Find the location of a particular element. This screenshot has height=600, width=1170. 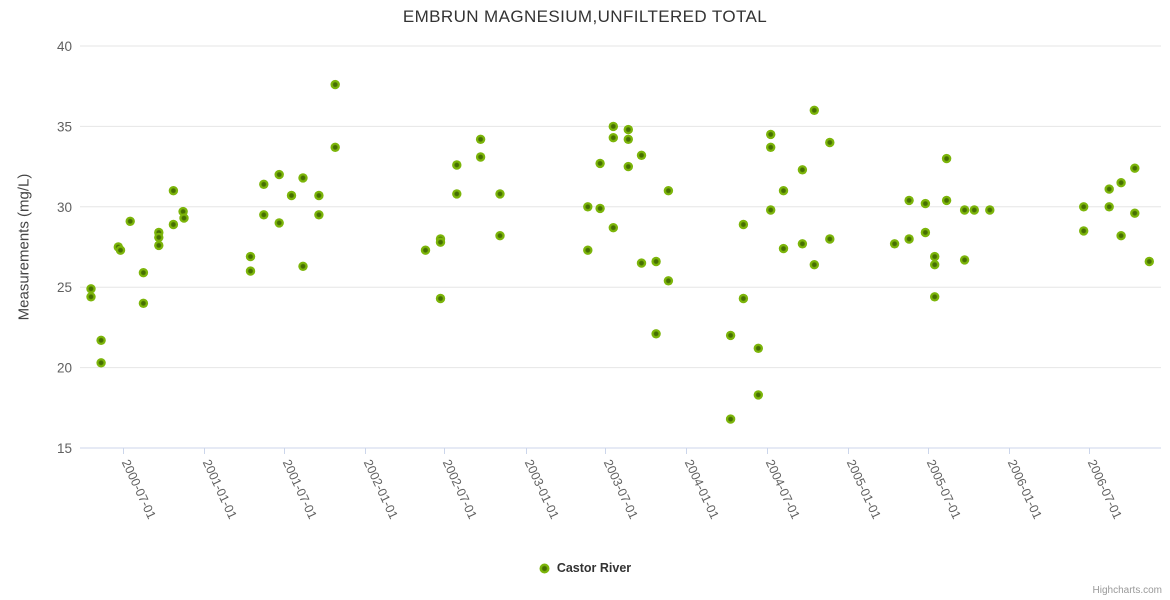

y-axis-label: 35 is located at coordinates (64, 126).